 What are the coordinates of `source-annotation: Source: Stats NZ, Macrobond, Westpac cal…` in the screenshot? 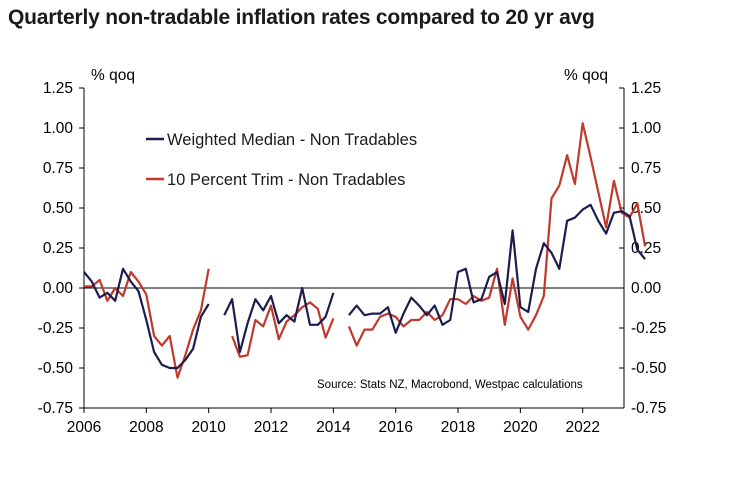 It's located at (450, 385).